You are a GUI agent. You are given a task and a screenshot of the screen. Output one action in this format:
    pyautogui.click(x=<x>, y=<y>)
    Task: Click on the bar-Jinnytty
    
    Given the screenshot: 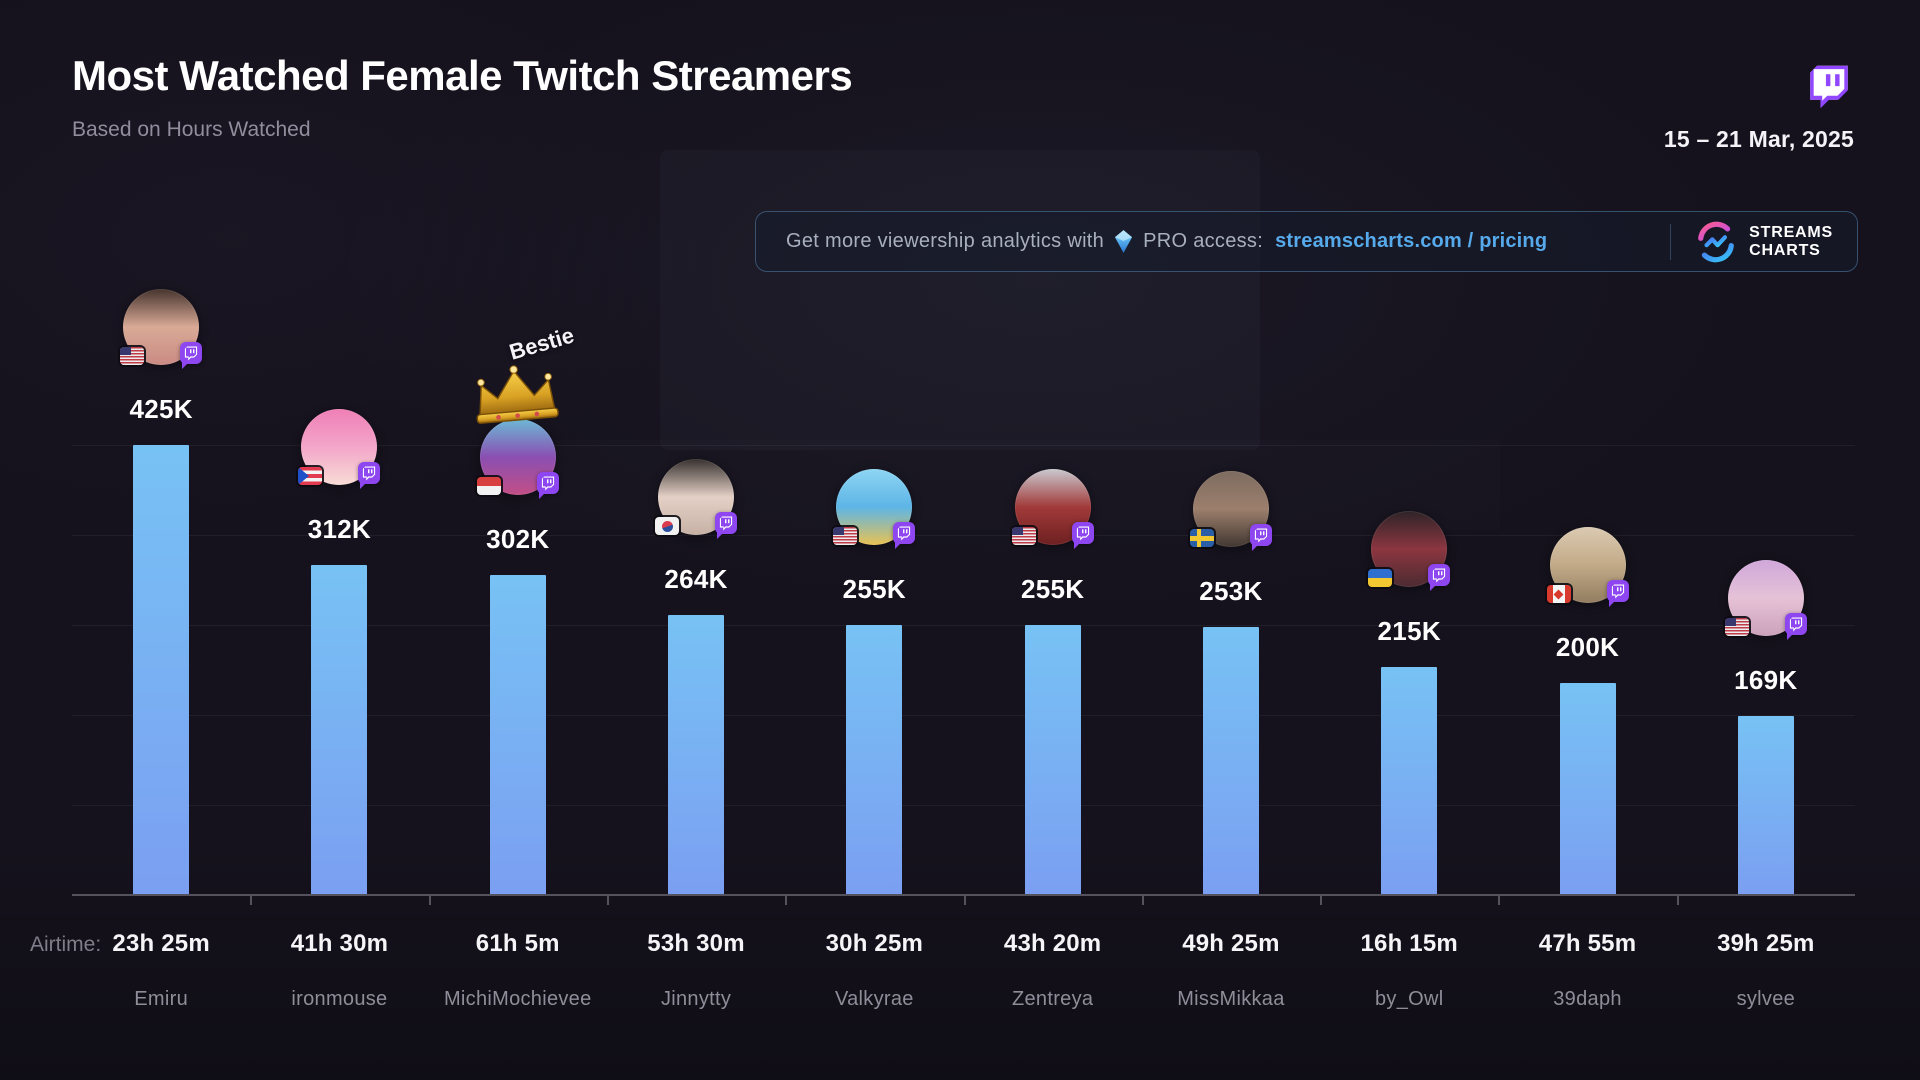 What is the action you would take?
    pyautogui.click(x=696, y=755)
    